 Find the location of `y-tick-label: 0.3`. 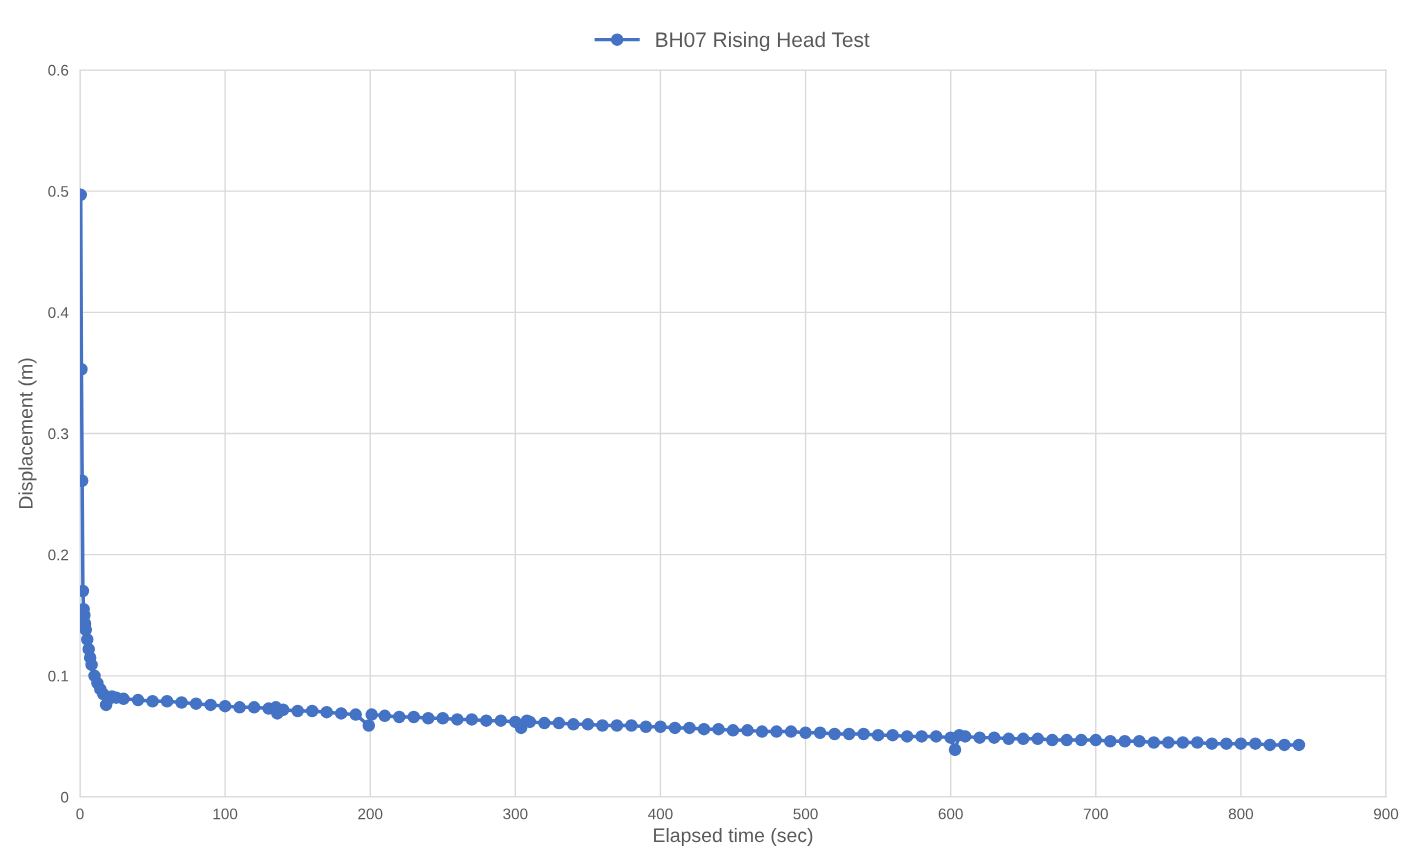

y-tick-label: 0.3 is located at coordinates (58, 434).